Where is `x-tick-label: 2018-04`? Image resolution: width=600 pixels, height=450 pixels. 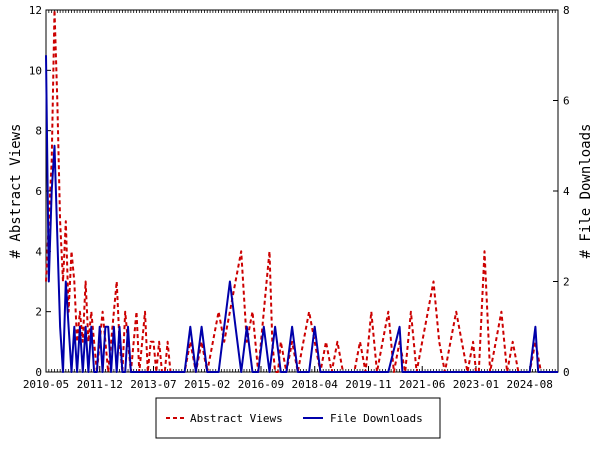 x-tick-label: 2018-04 is located at coordinates (315, 384).